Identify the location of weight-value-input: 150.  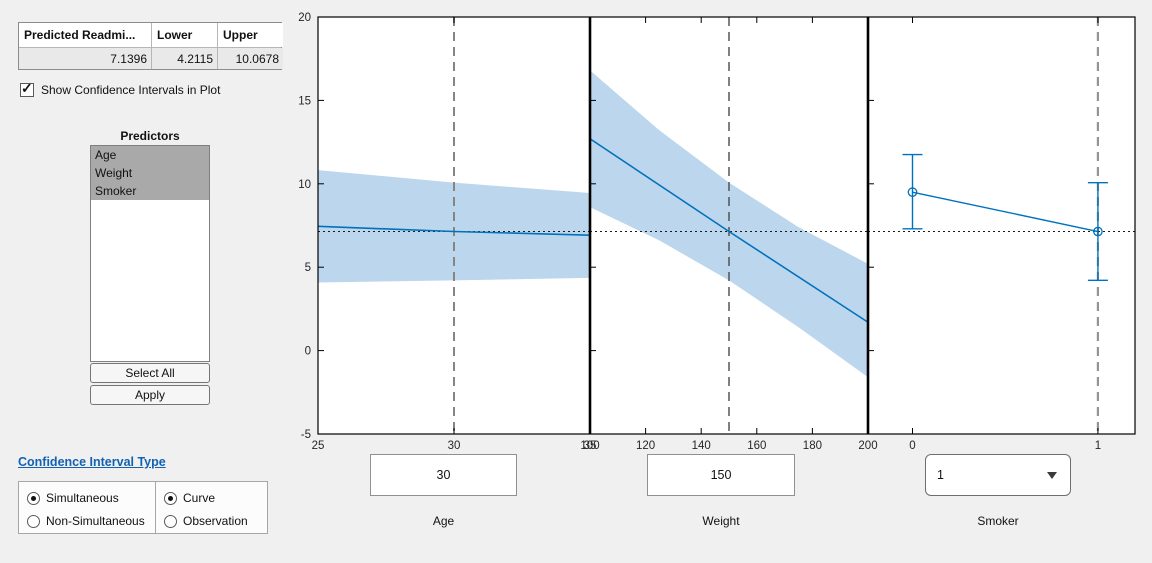
(721, 475).